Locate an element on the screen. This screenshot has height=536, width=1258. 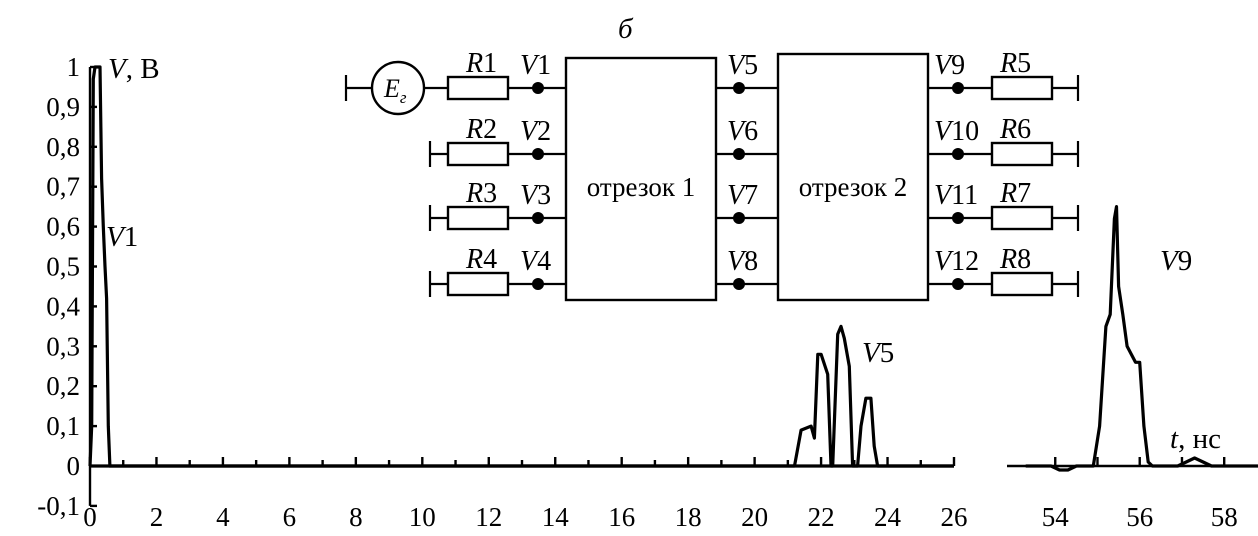
annotation-v5: V5 is located at coordinates (878, 353).